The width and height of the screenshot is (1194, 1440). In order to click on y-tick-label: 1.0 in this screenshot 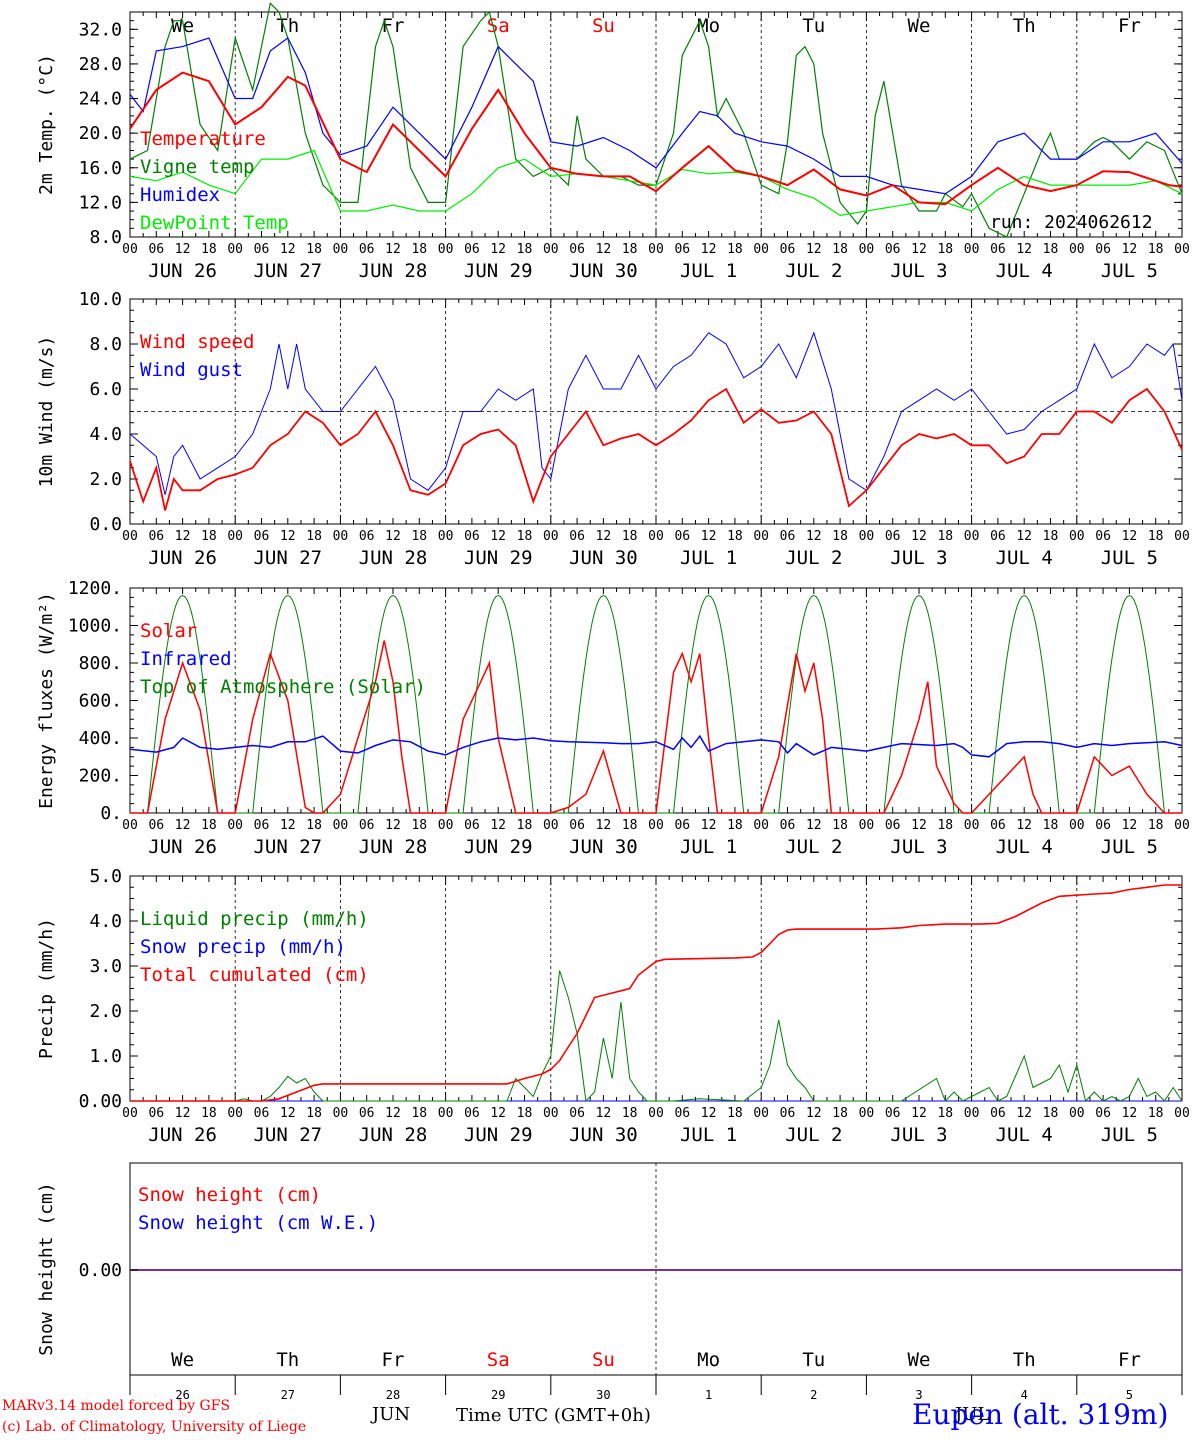, I will do `click(105, 1056)`.